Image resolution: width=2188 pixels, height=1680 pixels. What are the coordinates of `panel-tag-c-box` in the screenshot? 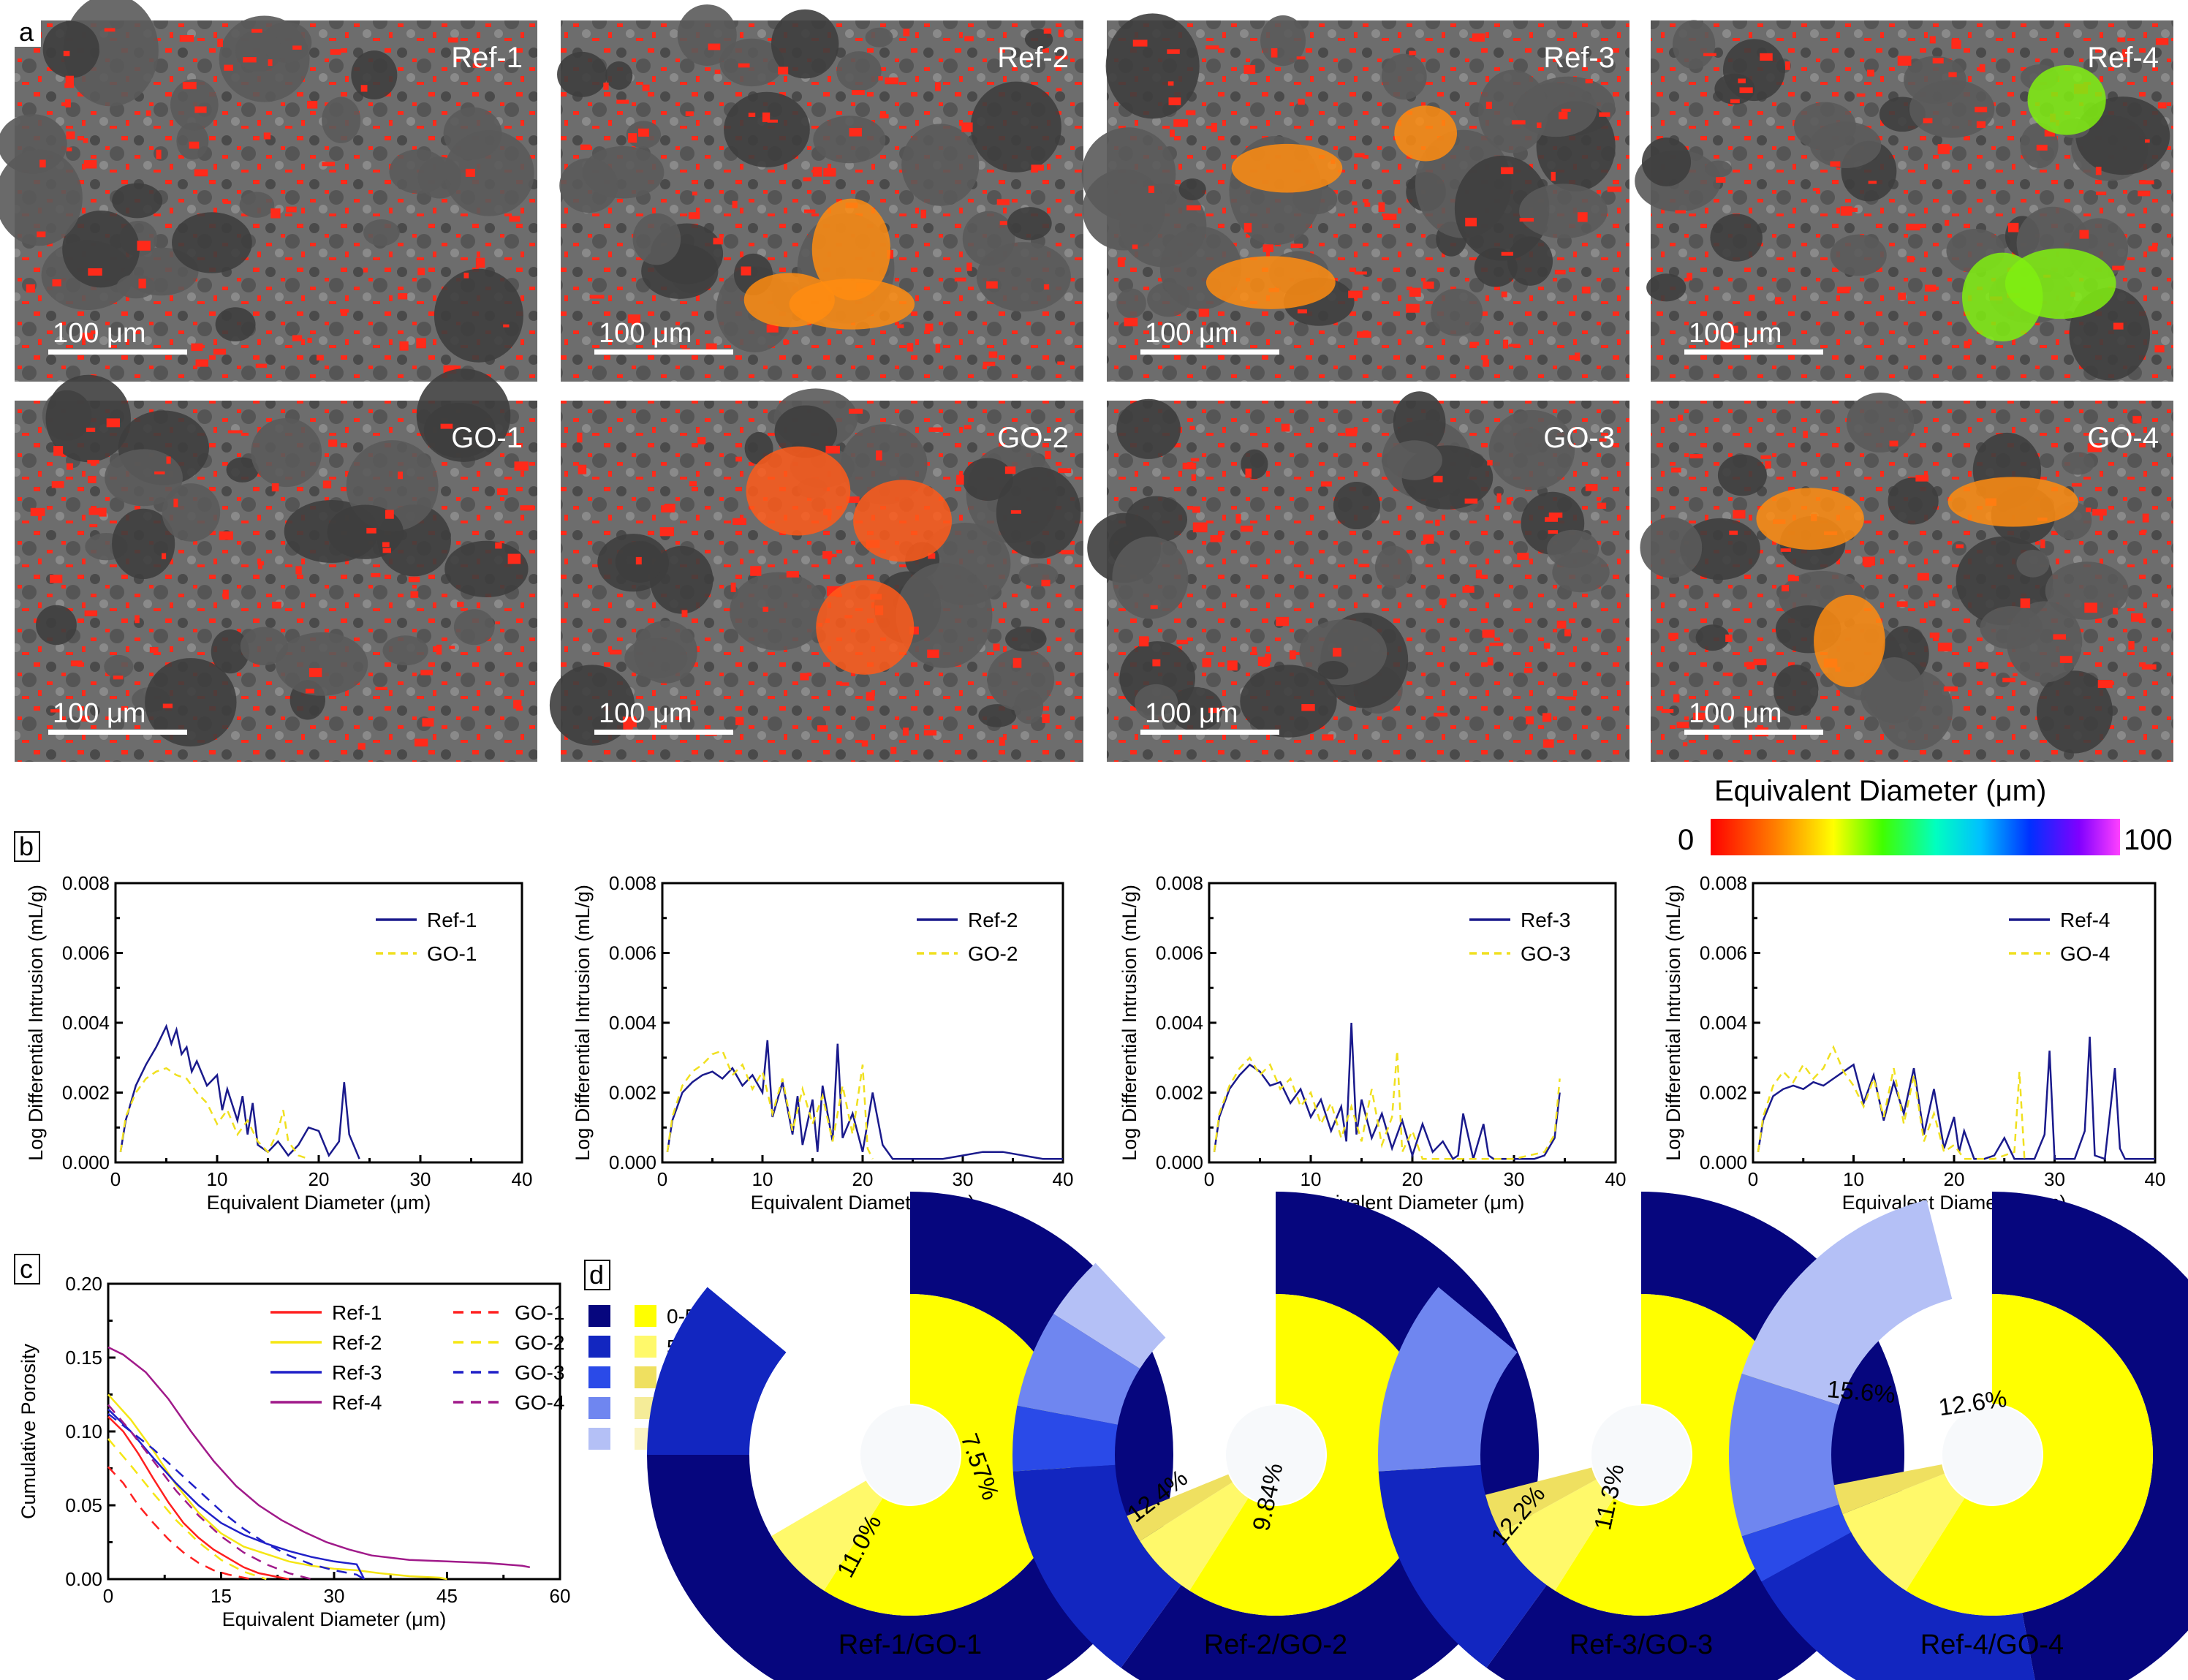 It's located at (27, 1269).